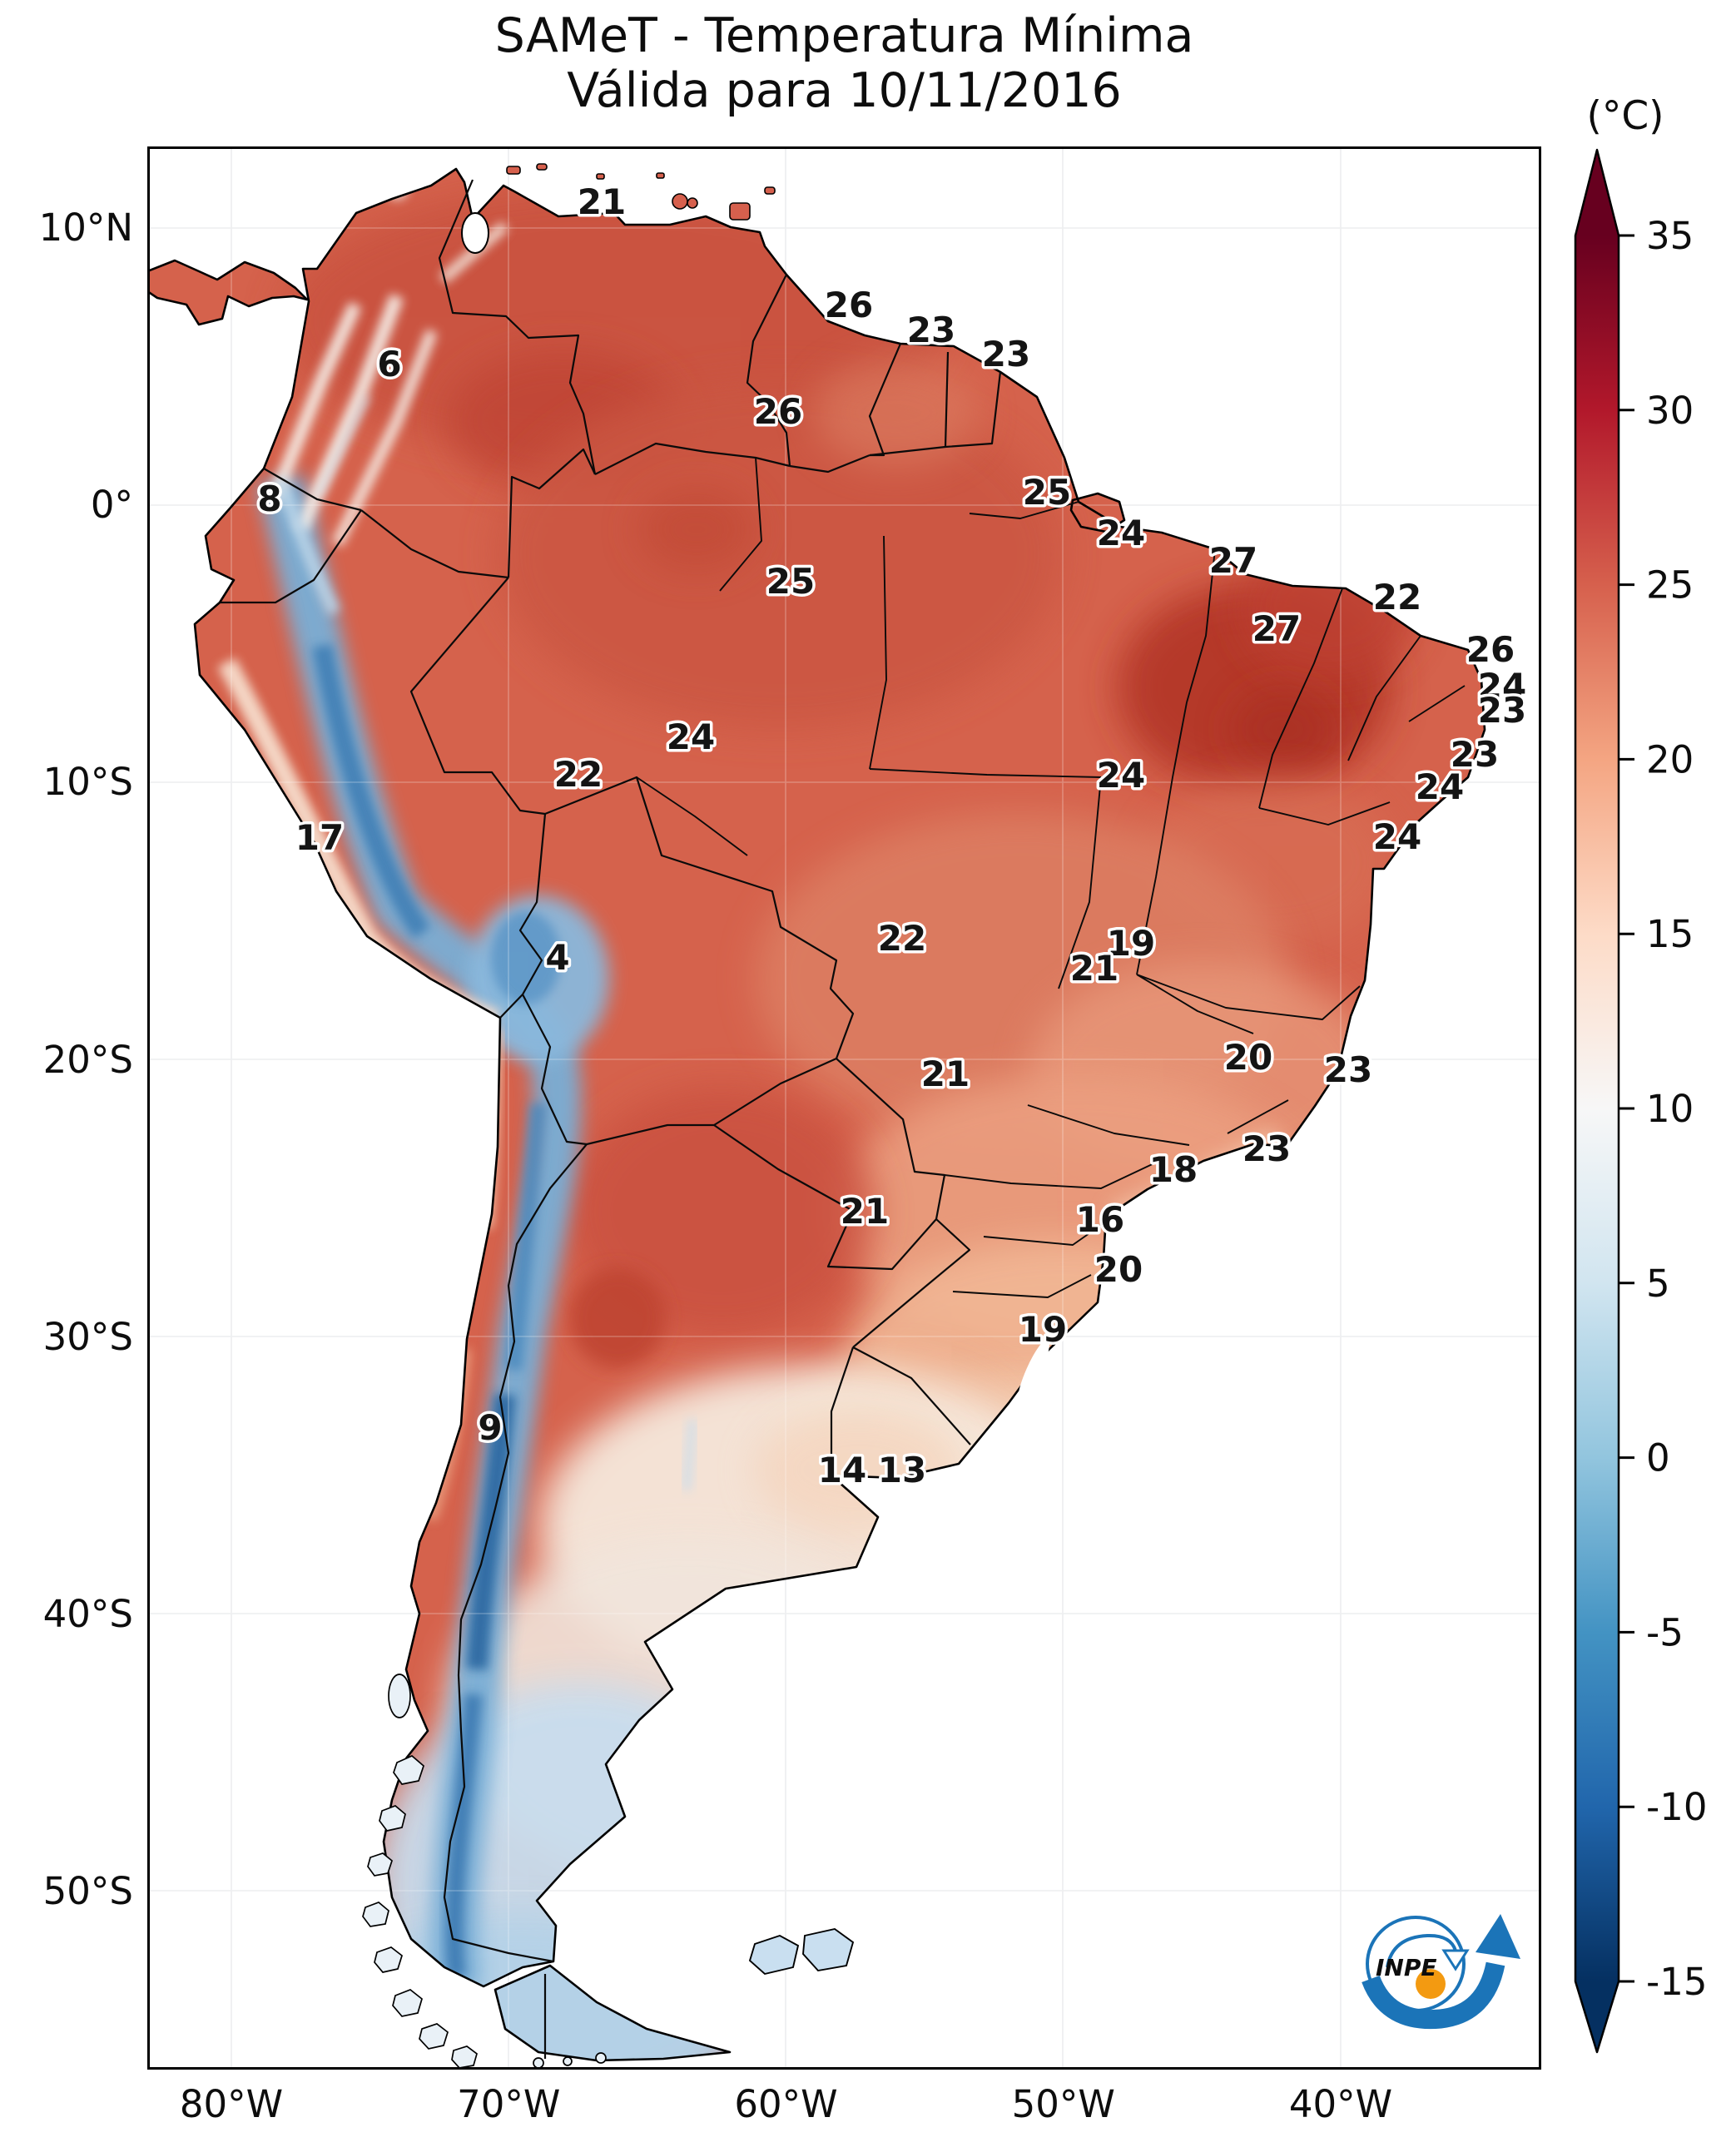 This screenshot has width=1736, height=2152. Describe the element at coordinates (1625, 116) in the screenshot. I see `colorbar-unit-label: (°C)` at that location.